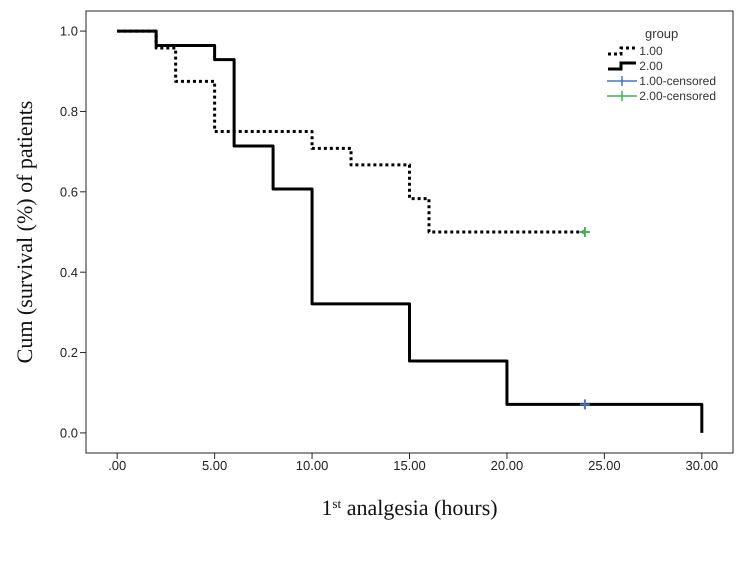  What do you see at coordinates (409, 466) in the screenshot?
I see `x-tick-label: 15.00` at bounding box center [409, 466].